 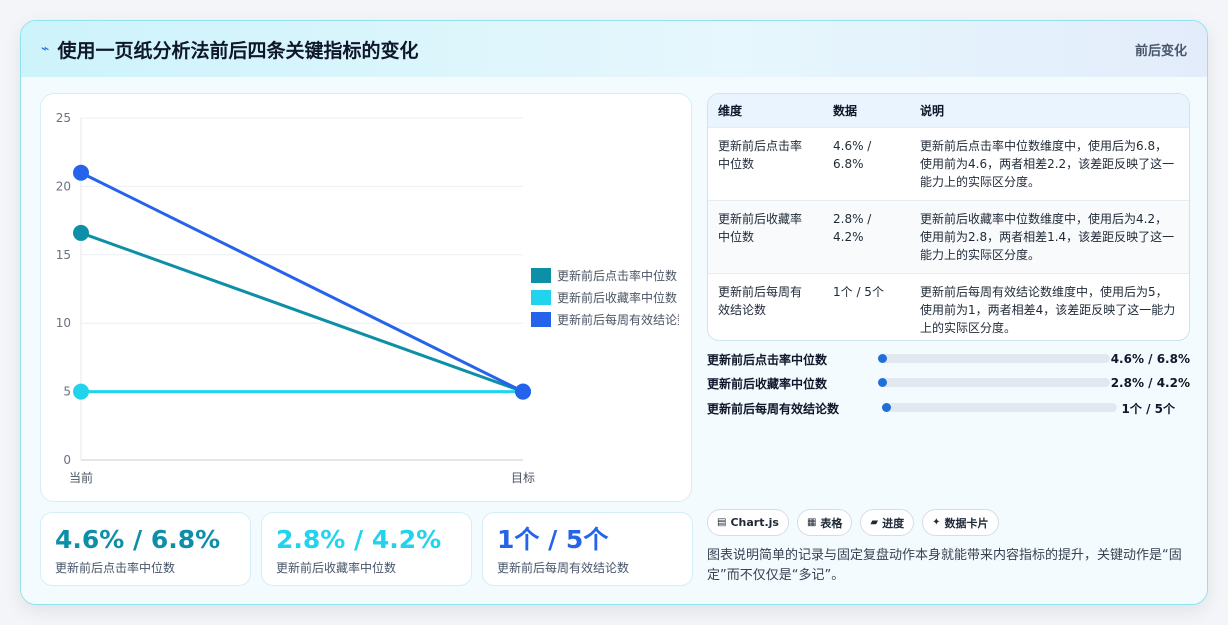 I want to click on header-tag: 前后变化, so click(x=1160, y=51).